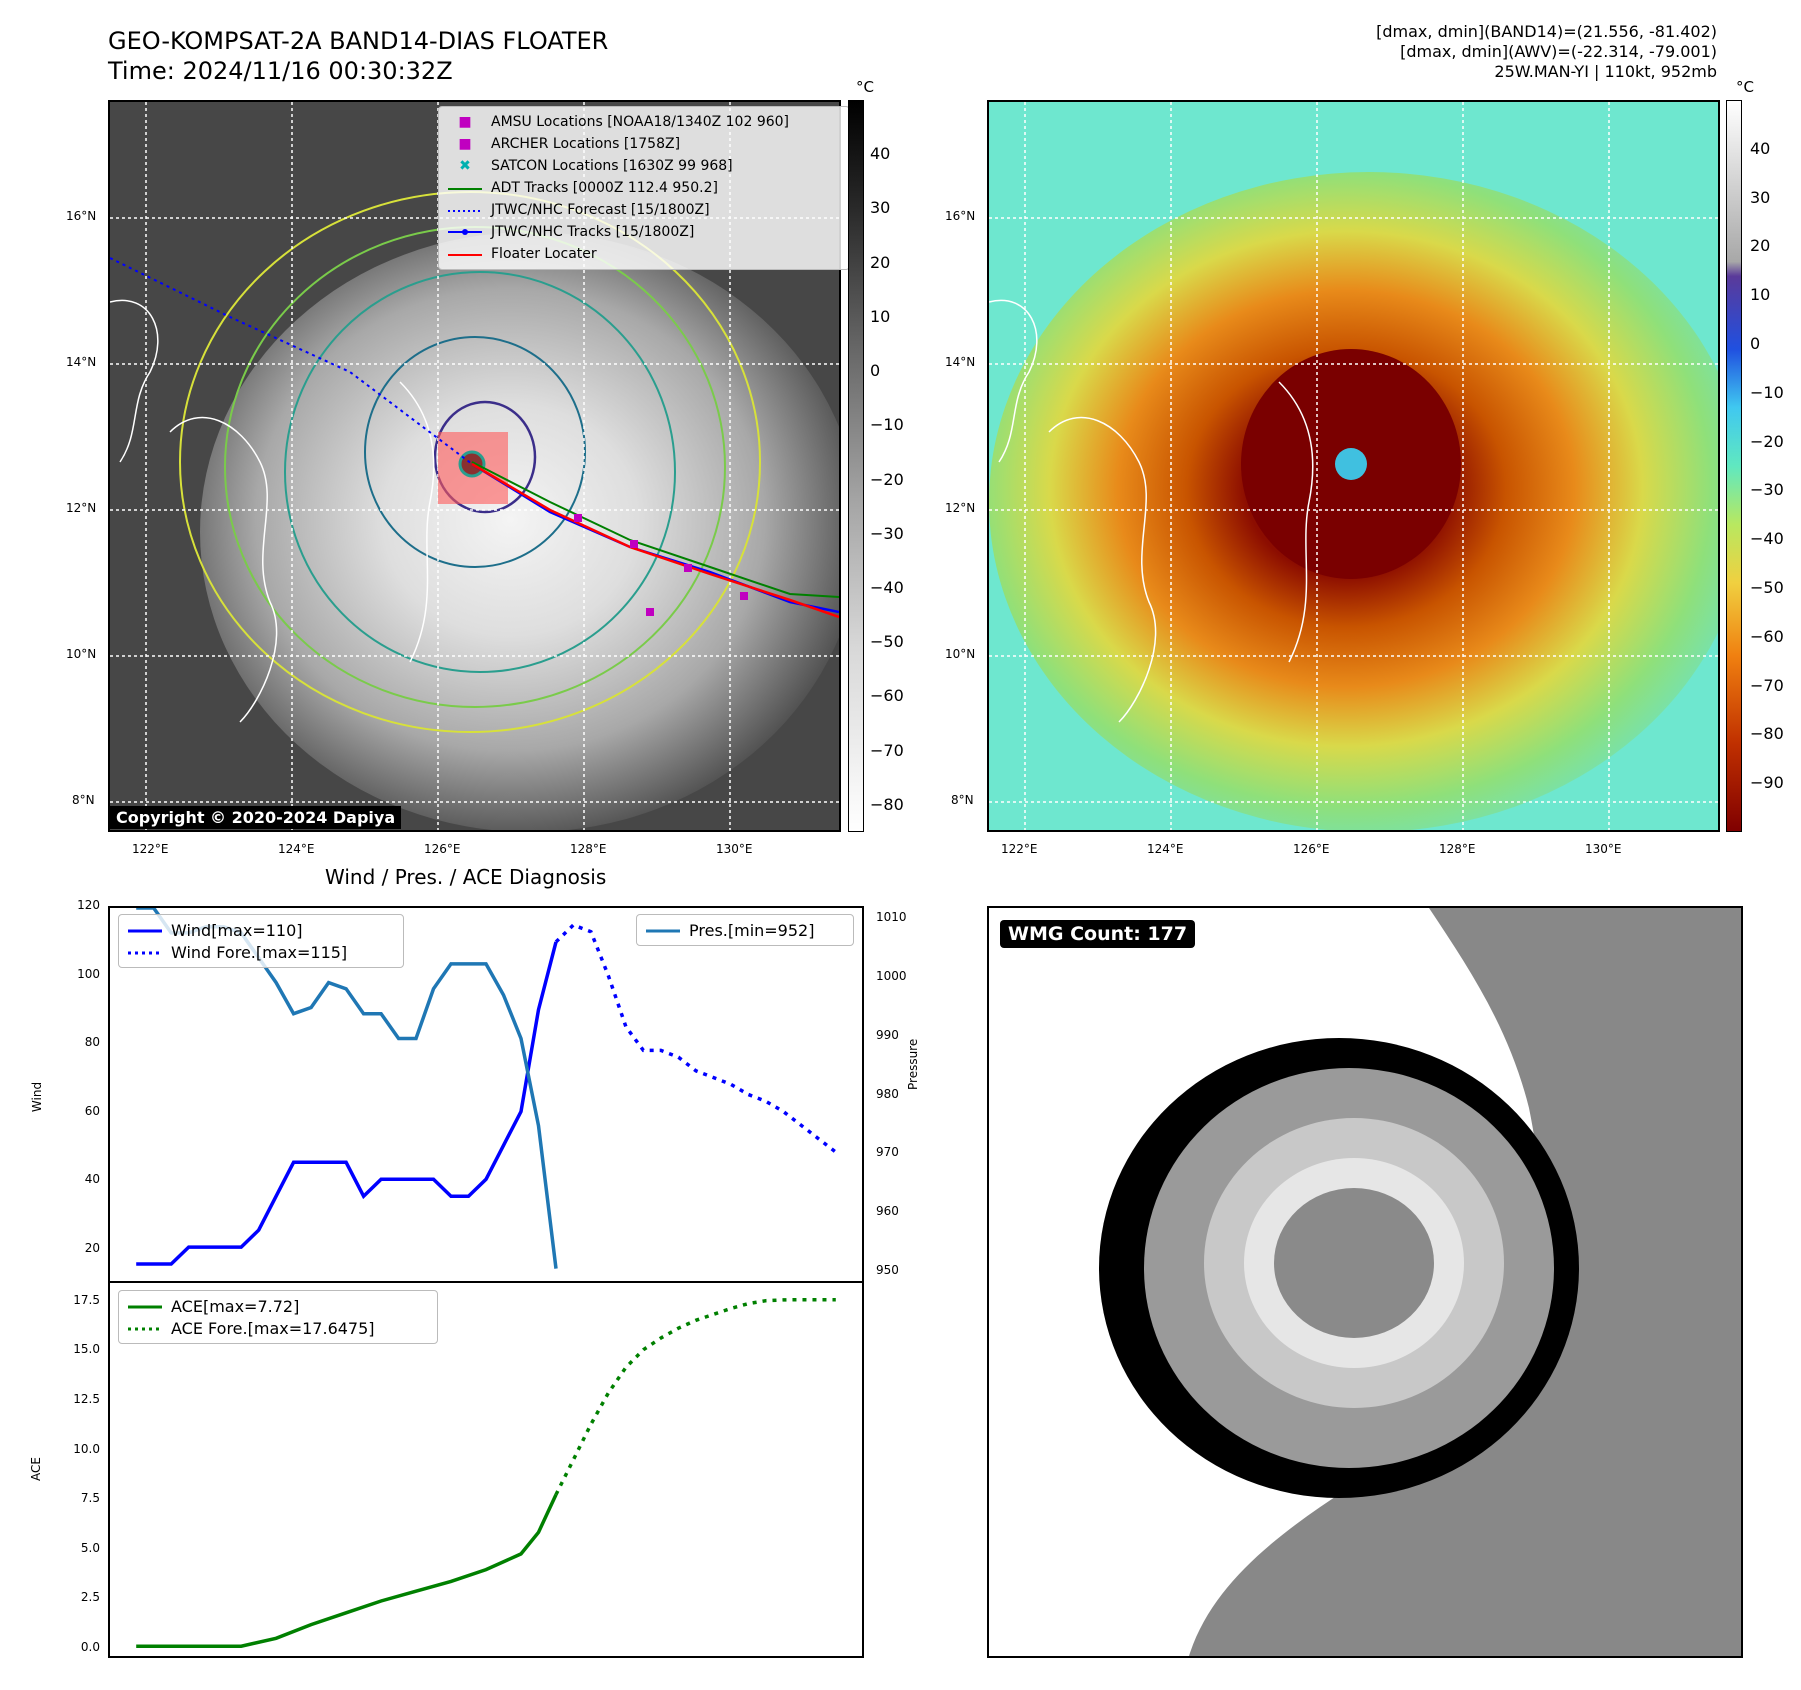 This screenshot has height=1690, width=1801. I want to click on awv-cbar-tick: −70, so click(1767, 685).